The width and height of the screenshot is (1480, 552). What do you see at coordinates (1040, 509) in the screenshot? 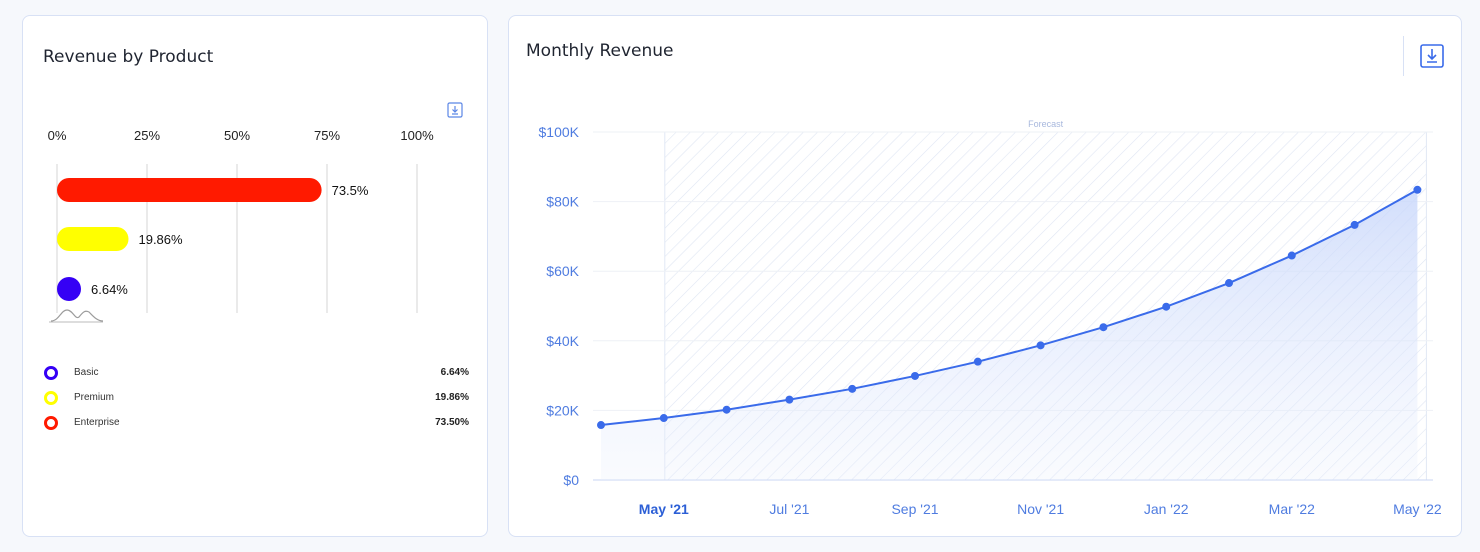
I see `x-tick-label: Nov '21` at bounding box center [1040, 509].